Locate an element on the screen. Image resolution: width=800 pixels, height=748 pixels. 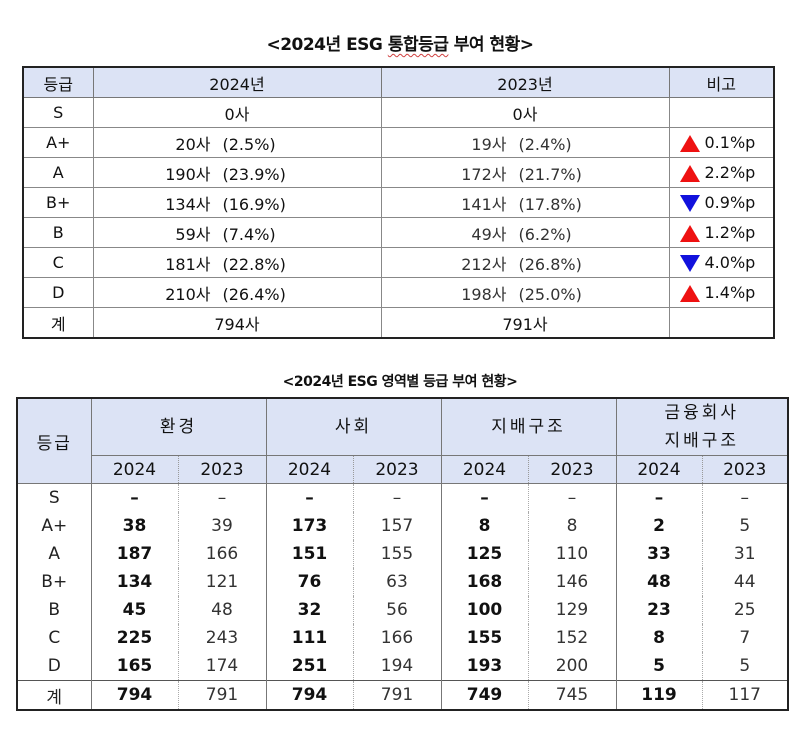
value-cell: 165 is located at coordinates (134, 666).